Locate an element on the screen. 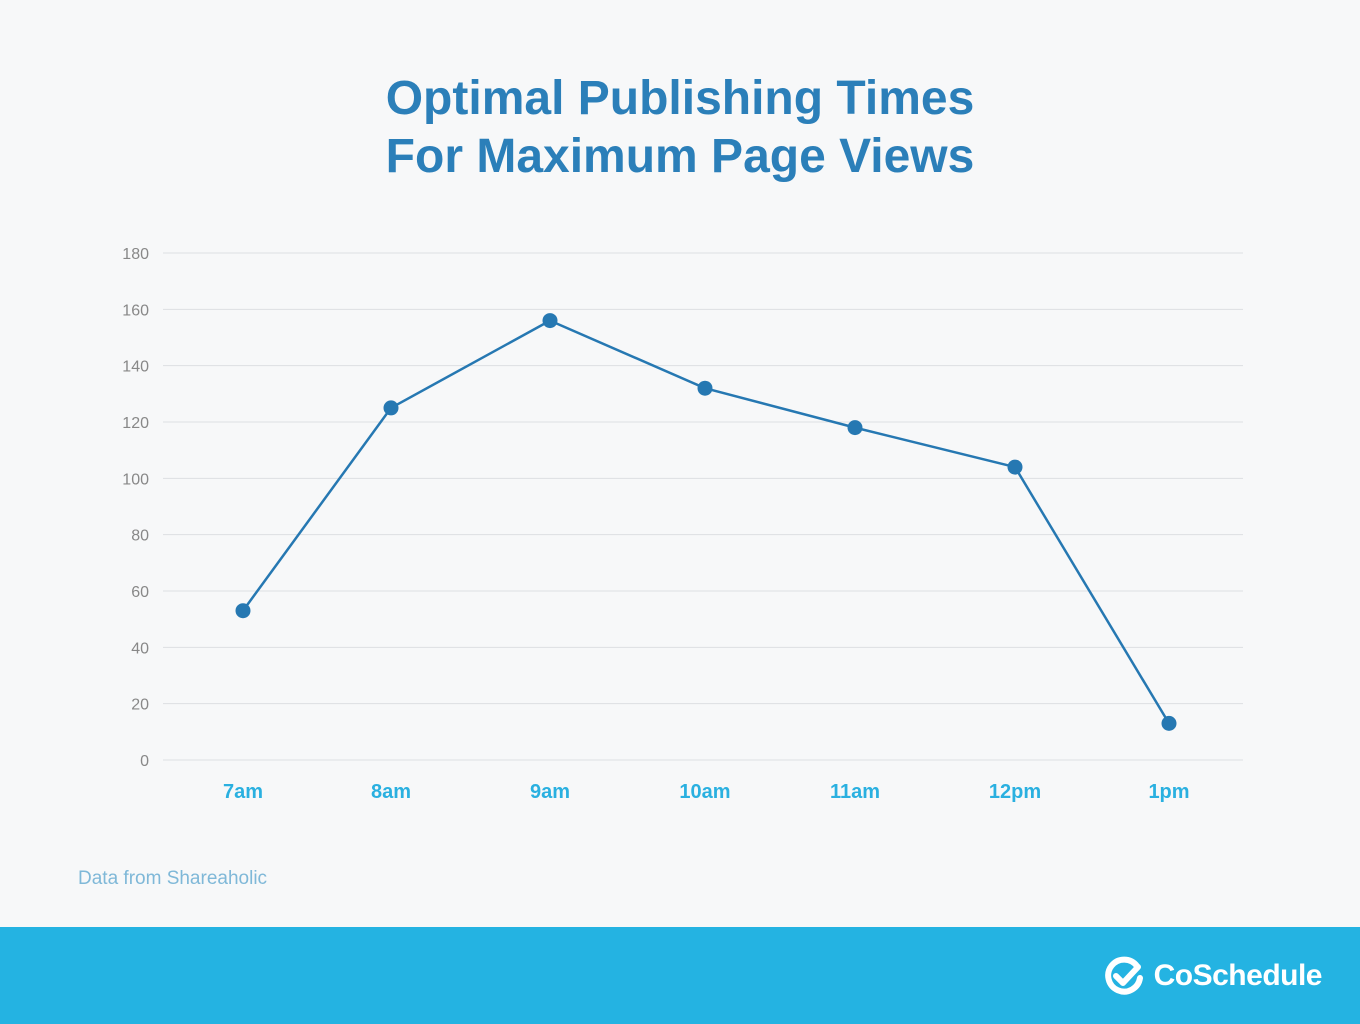 The image size is (1360, 1024). y-tick-label: 120 is located at coordinates (135, 423).